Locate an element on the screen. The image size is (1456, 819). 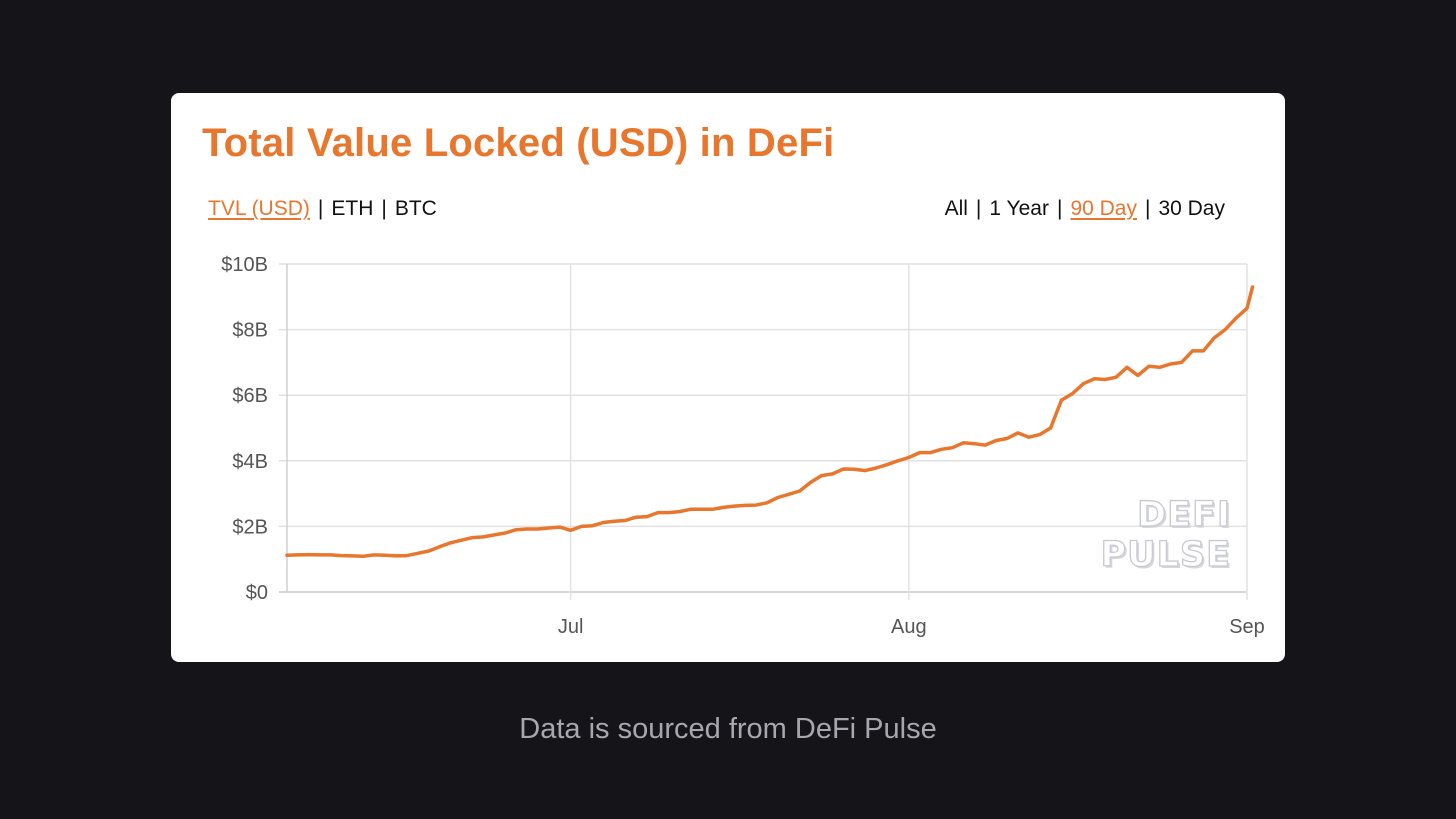
tab-range-30-day: 30 Day is located at coordinates (1191, 208).